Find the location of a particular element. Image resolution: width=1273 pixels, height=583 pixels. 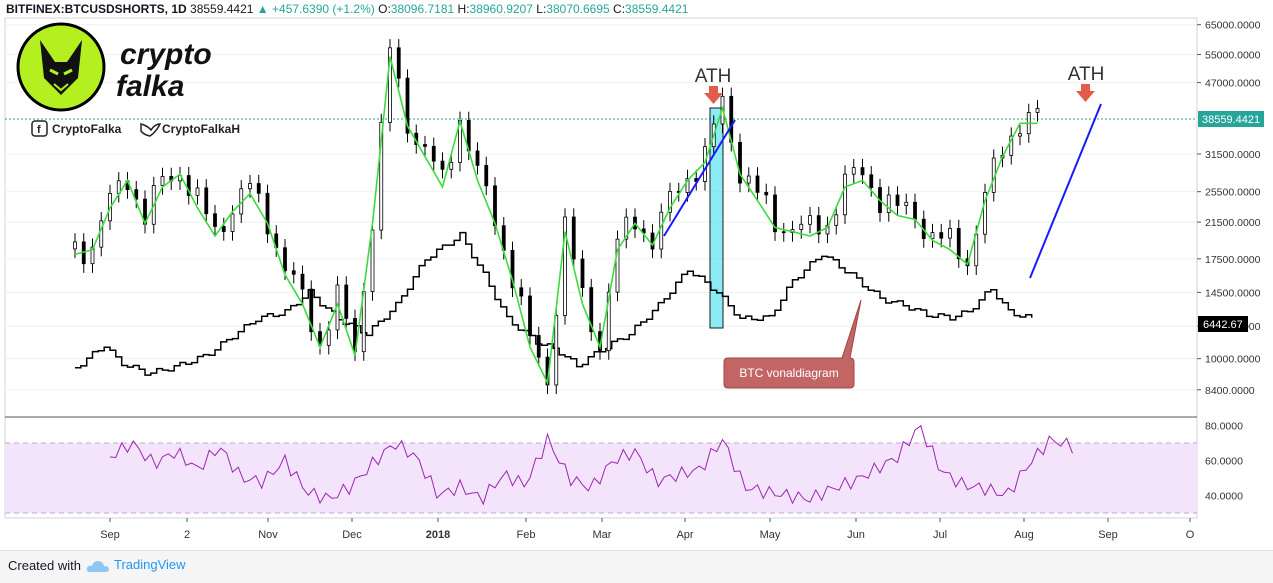

svg-text: 38559.4421 is located at coordinates (1231, 120).